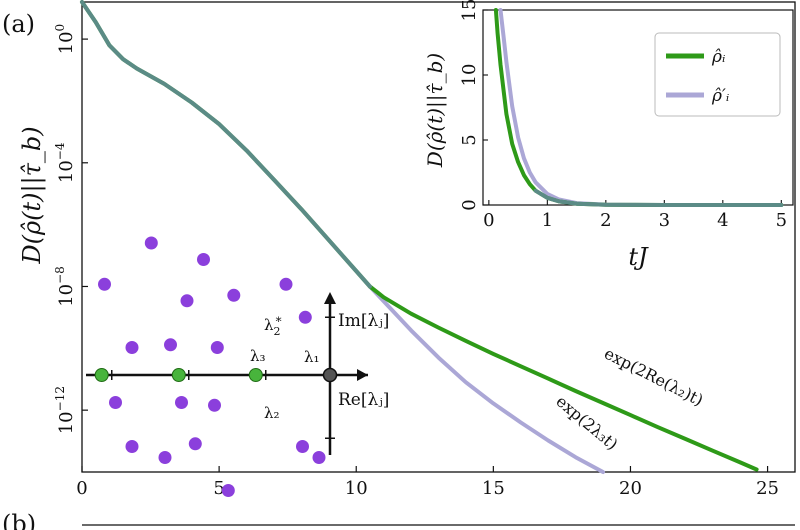 The height and width of the screenshot is (530, 800). What do you see at coordinates (658, 197) in the screenshot?
I see `inset-series-overlap` at bounding box center [658, 197].